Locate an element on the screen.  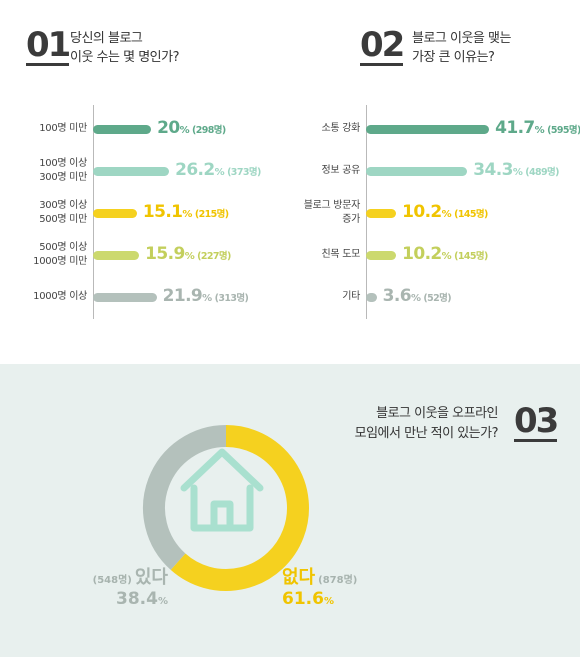
chart0-value-count: (313명) is located at coordinates (231, 298).